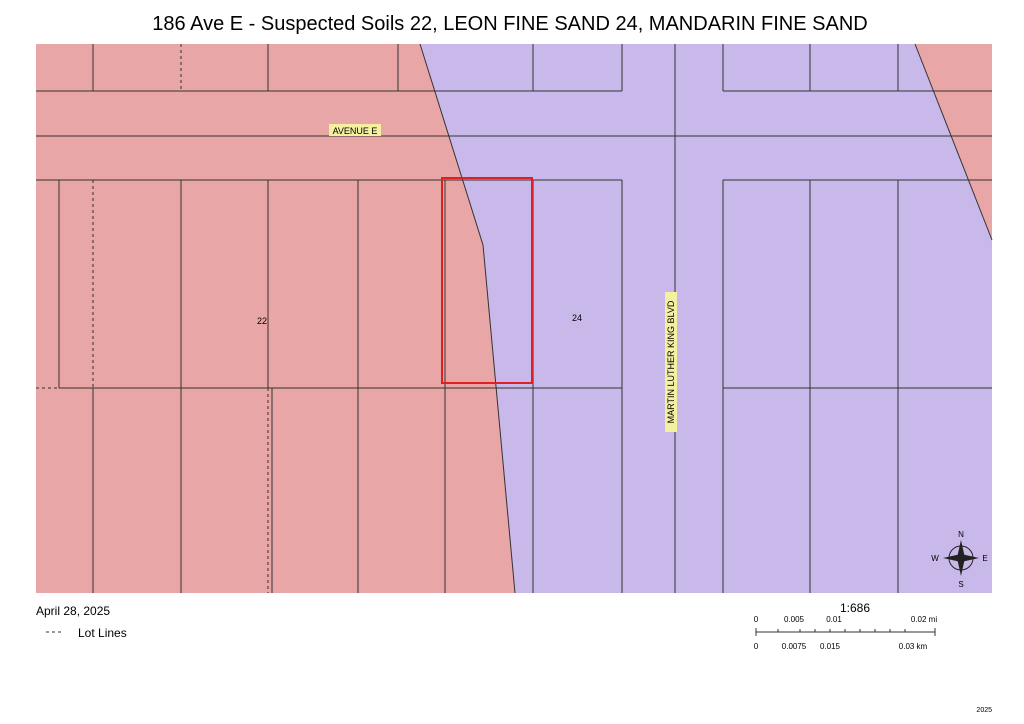 The height and width of the screenshot is (724, 1024). Describe the element at coordinates (487, 280) in the screenshot. I see `subject-parcel` at that location.